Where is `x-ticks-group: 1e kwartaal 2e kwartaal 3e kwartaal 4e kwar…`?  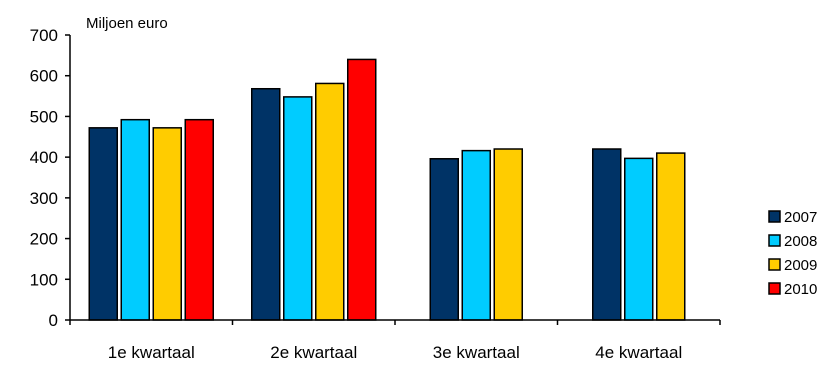
x-ticks-group: 1e kwartaal 2e kwartaal 3e kwartaal 4e kwar… is located at coordinates (395, 341).